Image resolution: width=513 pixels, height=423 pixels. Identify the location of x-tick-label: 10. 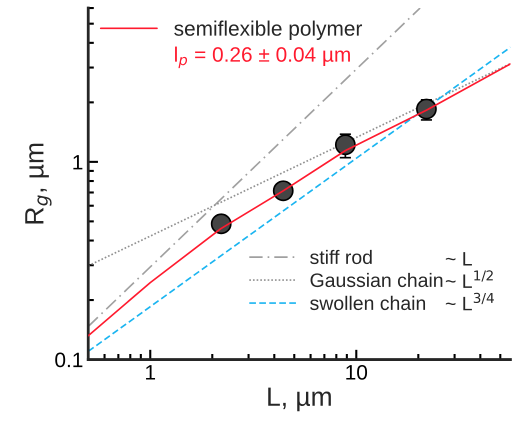
(357, 372).